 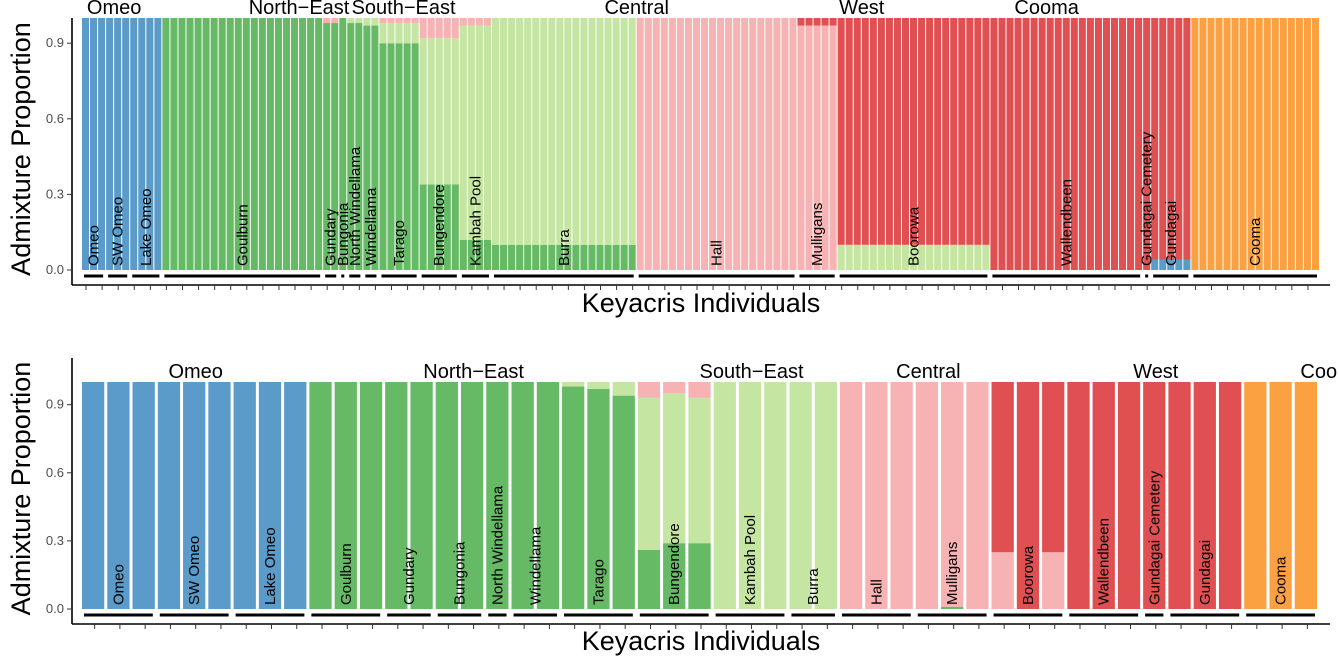 What do you see at coordinates (146, 227) in the screenshot?
I see `population-label-lake-omeo: Lake Omeo` at bounding box center [146, 227].